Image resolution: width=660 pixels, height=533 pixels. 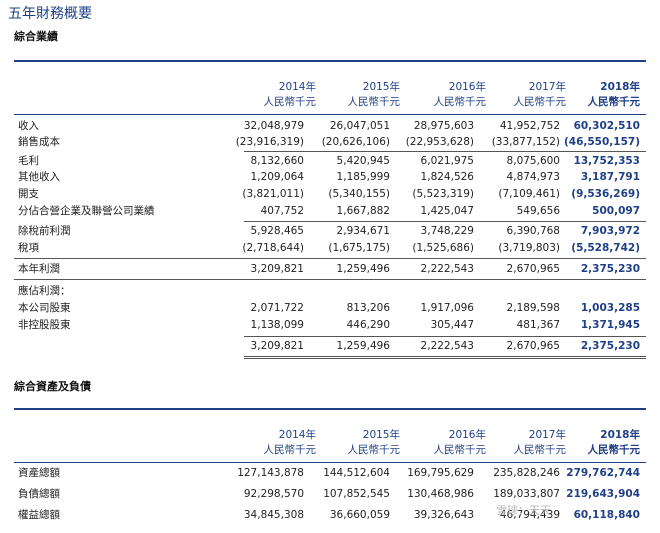 What do you see at coordinates (356, 494) in the screenshot?
I see `value-2015: 107,852,545` at bounding box center [356, 494].